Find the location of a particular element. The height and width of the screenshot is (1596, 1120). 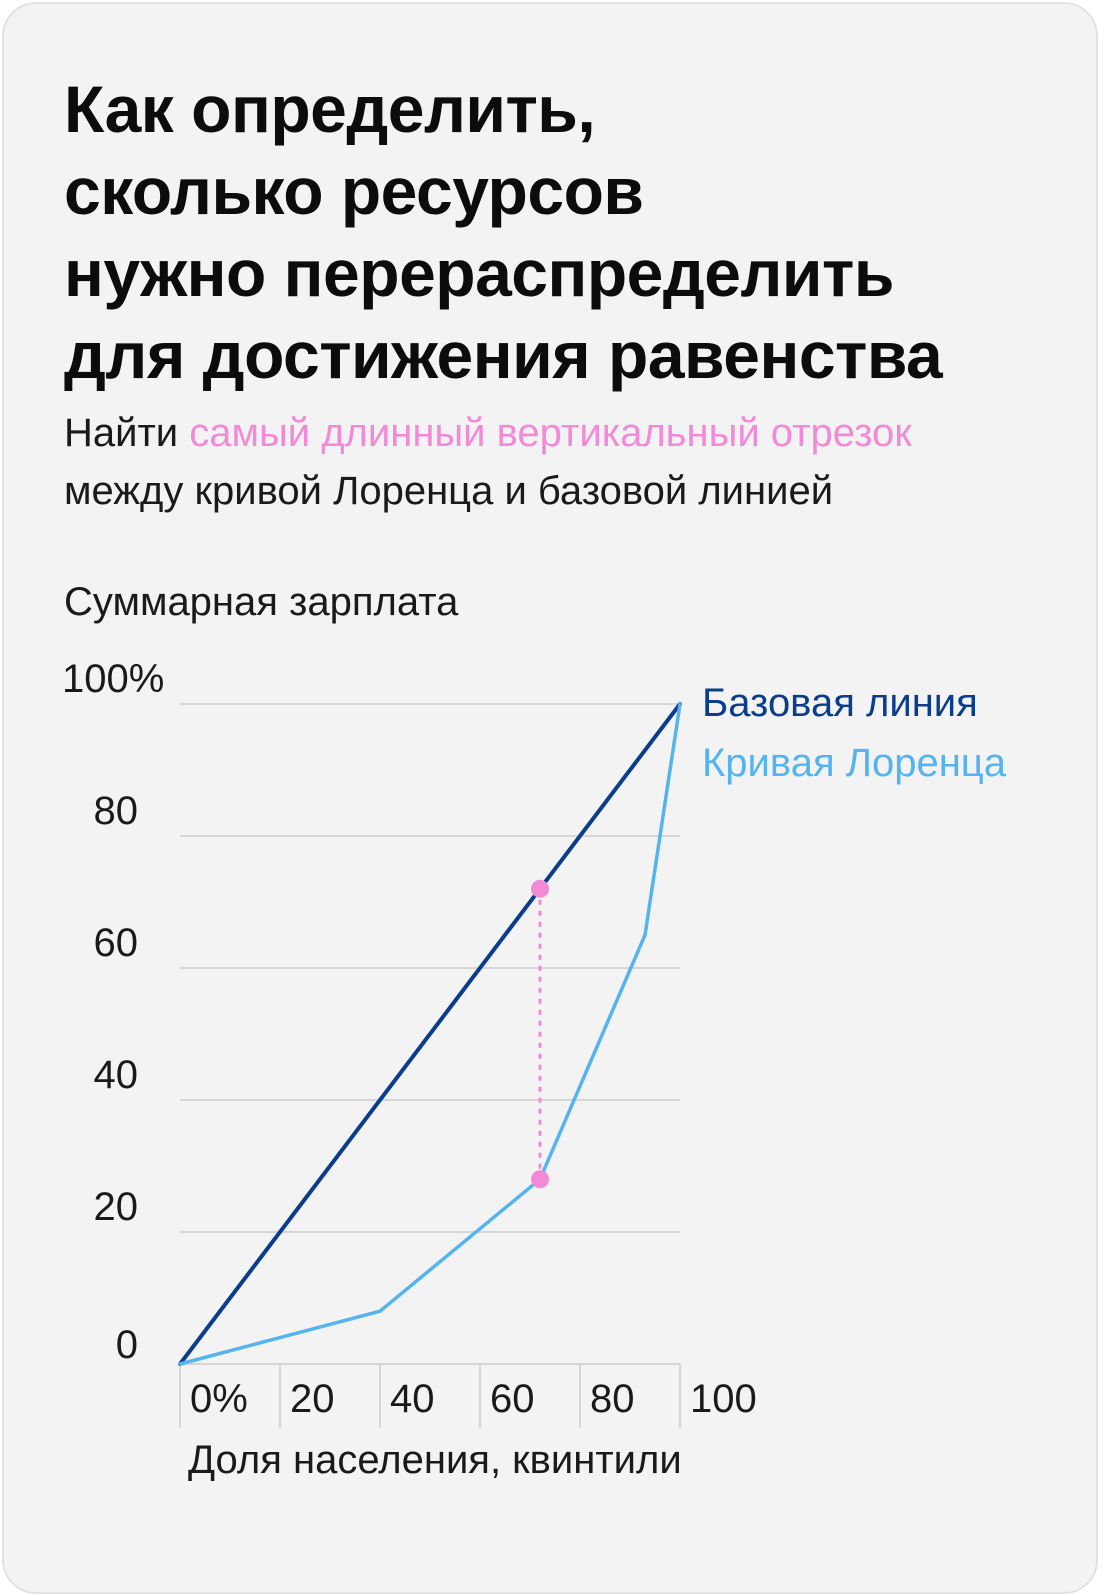

subtitle-part-2: между кривой Лоренца и базовой линией is located at coordinates (449, 491).